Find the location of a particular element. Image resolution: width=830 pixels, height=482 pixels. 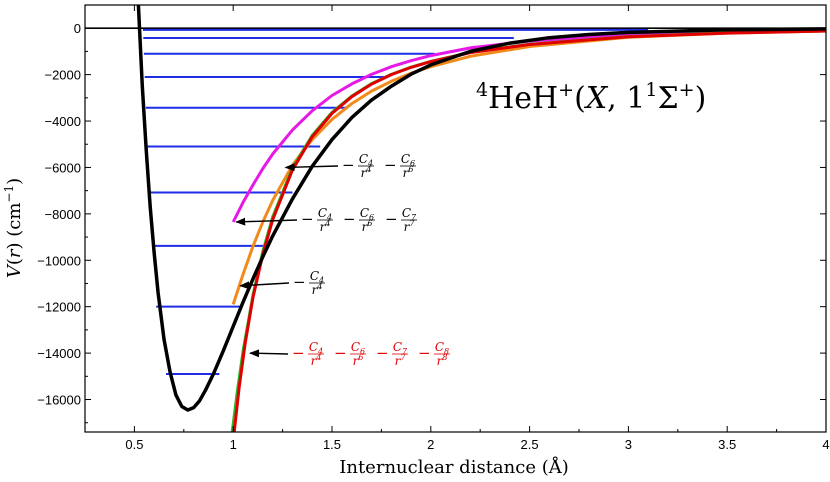

y-axis-label: V(r) (cm−1) is located at coordinates (13, 228).